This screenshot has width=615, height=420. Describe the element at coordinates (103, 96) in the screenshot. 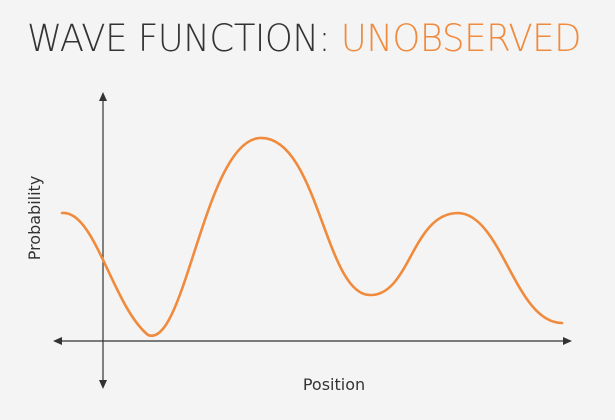

I see `y-axis-top-arrow-icon` at that location.